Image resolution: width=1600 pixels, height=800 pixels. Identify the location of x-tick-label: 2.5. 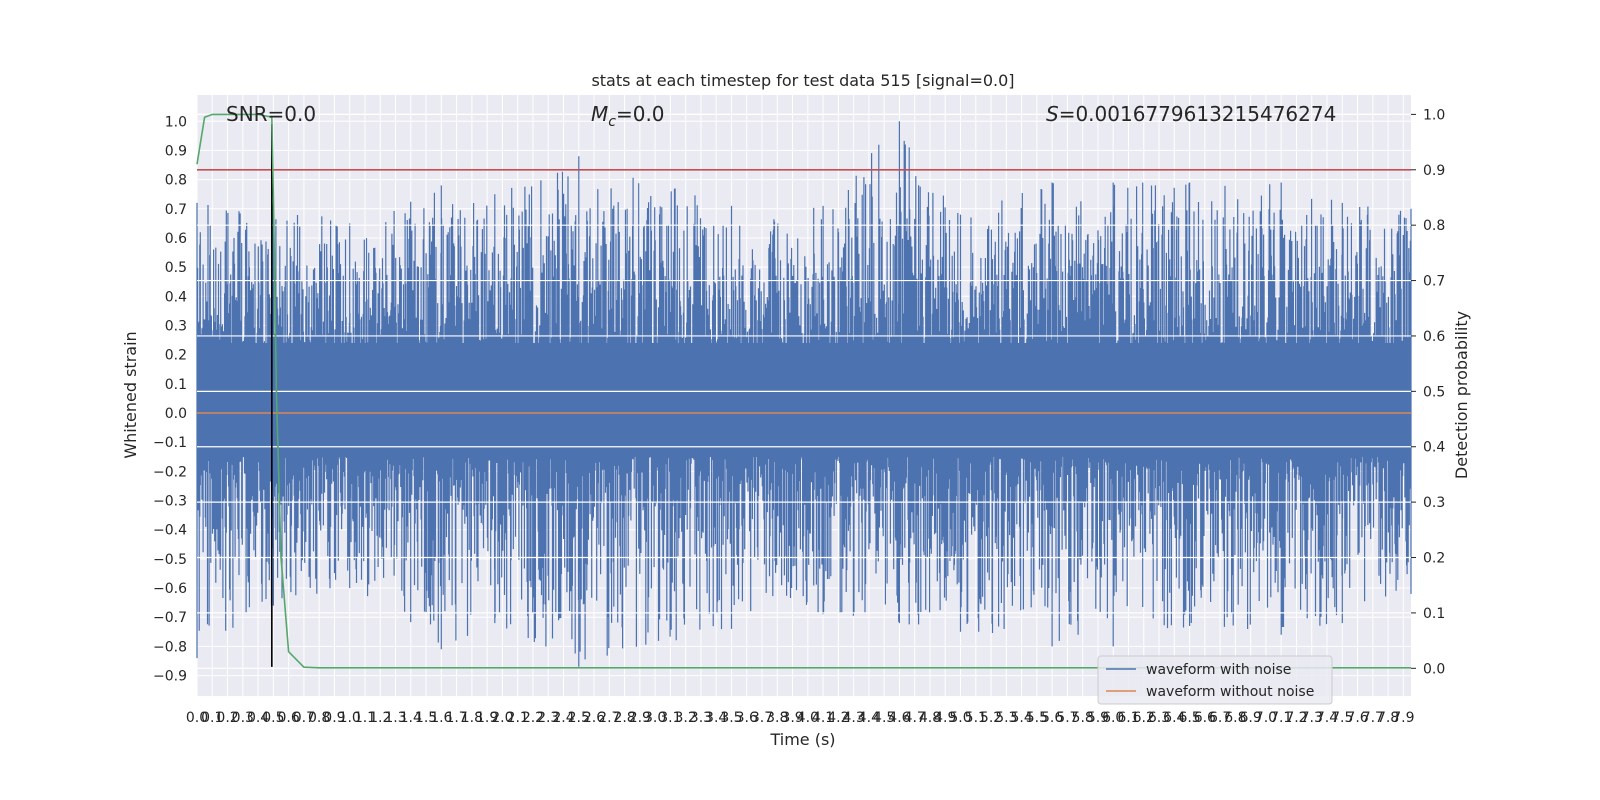
(579, 718).